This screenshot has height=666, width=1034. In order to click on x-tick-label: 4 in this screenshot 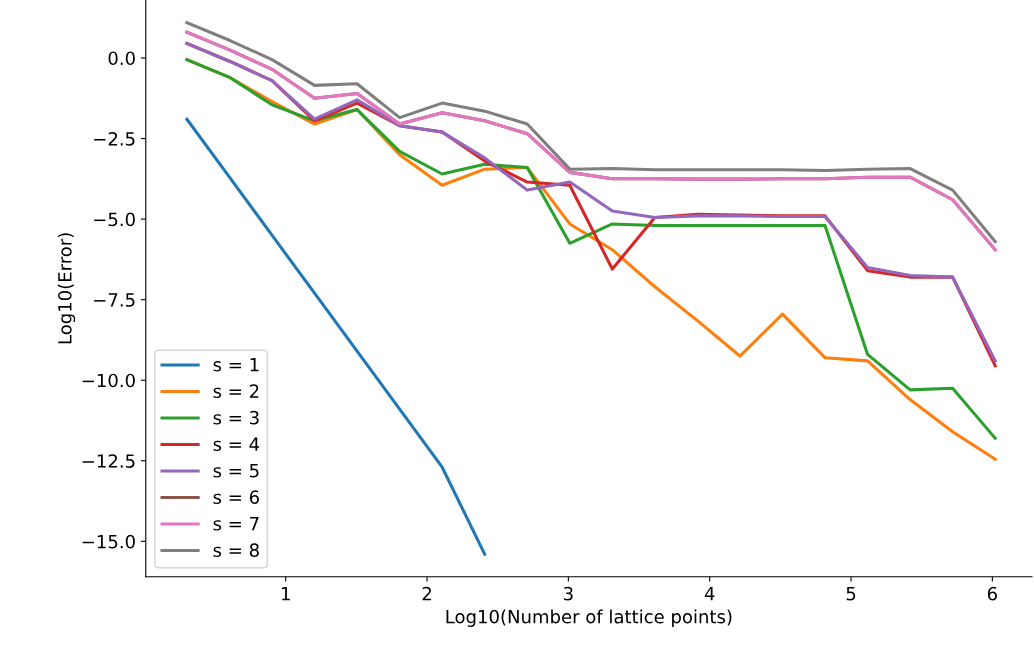, I will do `click(709, 594)`.